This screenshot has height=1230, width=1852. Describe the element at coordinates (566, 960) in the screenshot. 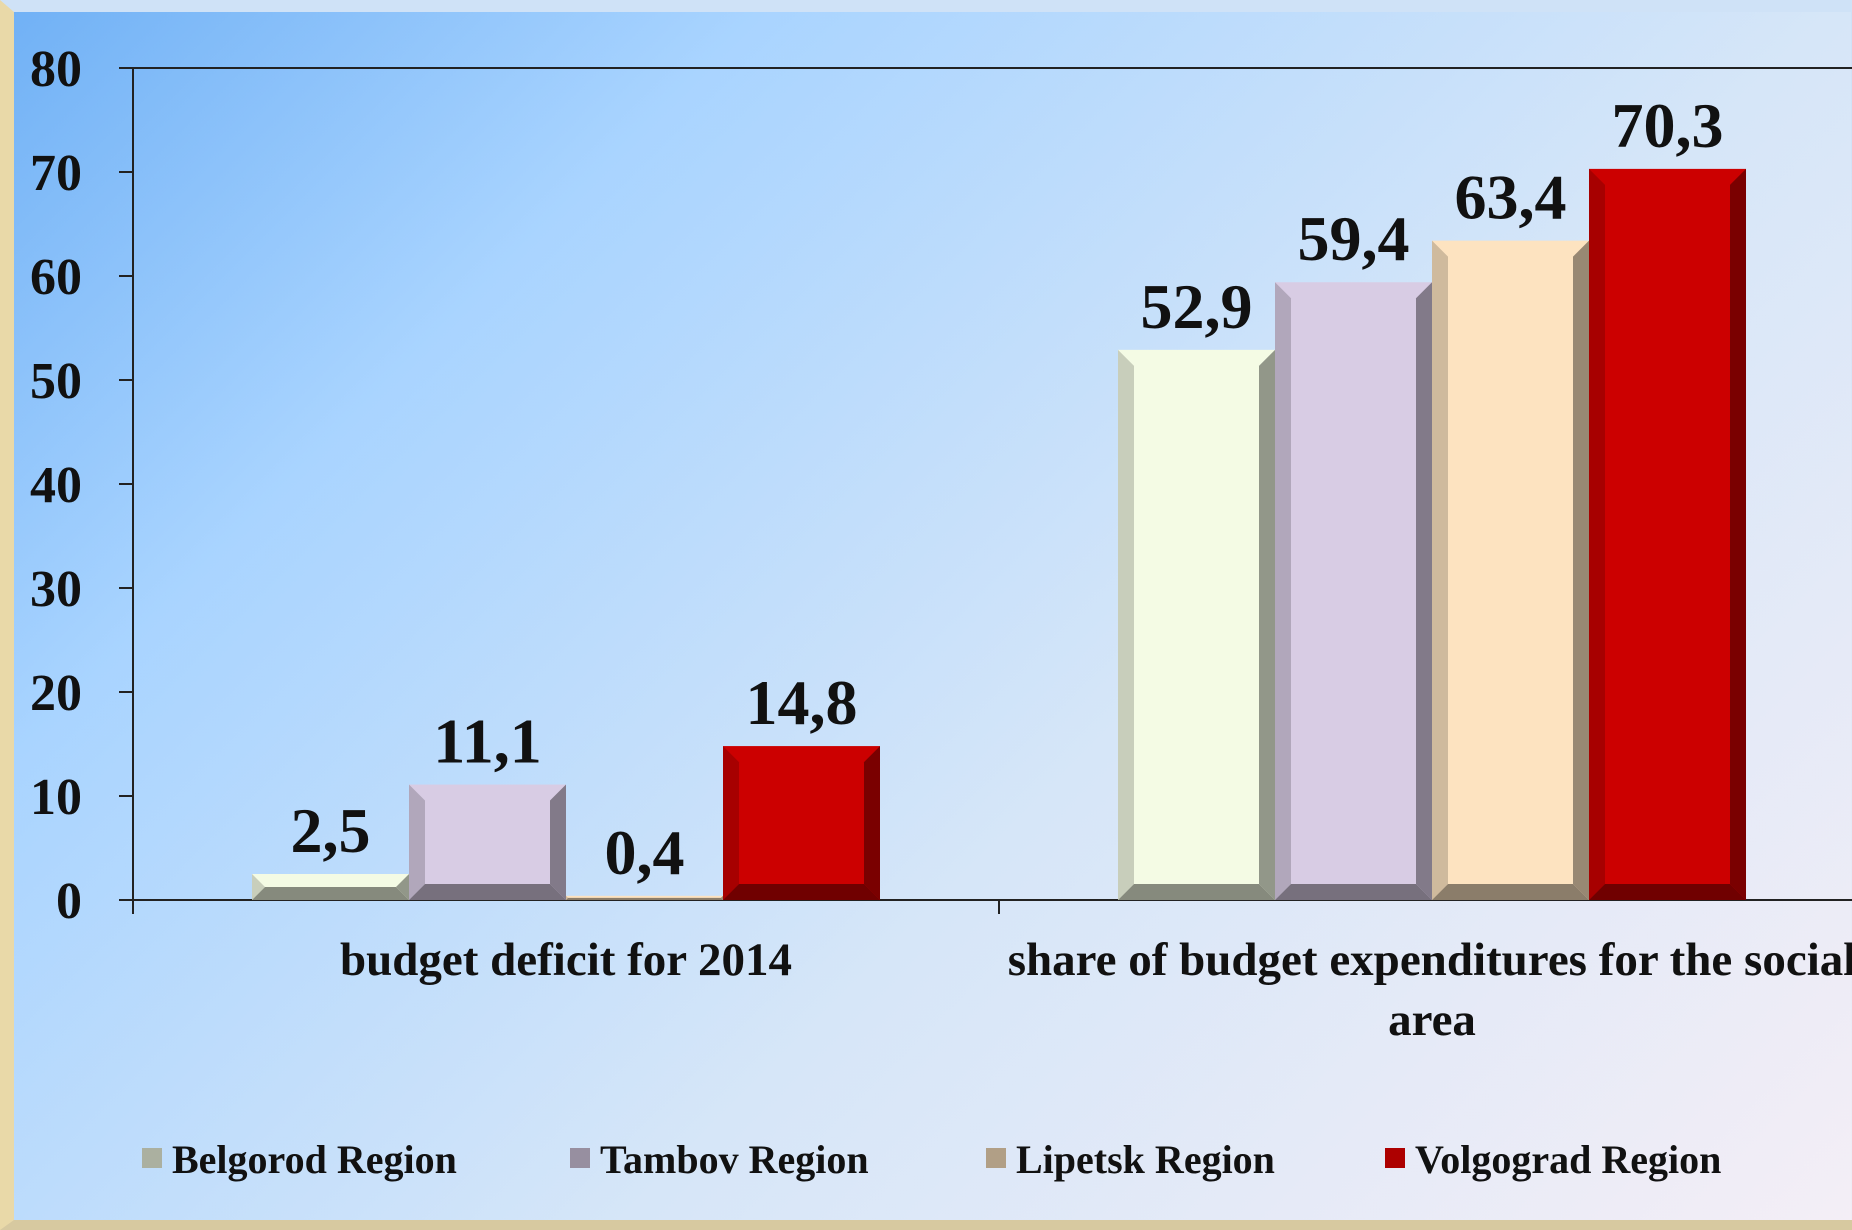

I see `x-tick-label: budget deficit for 2014` at that location.